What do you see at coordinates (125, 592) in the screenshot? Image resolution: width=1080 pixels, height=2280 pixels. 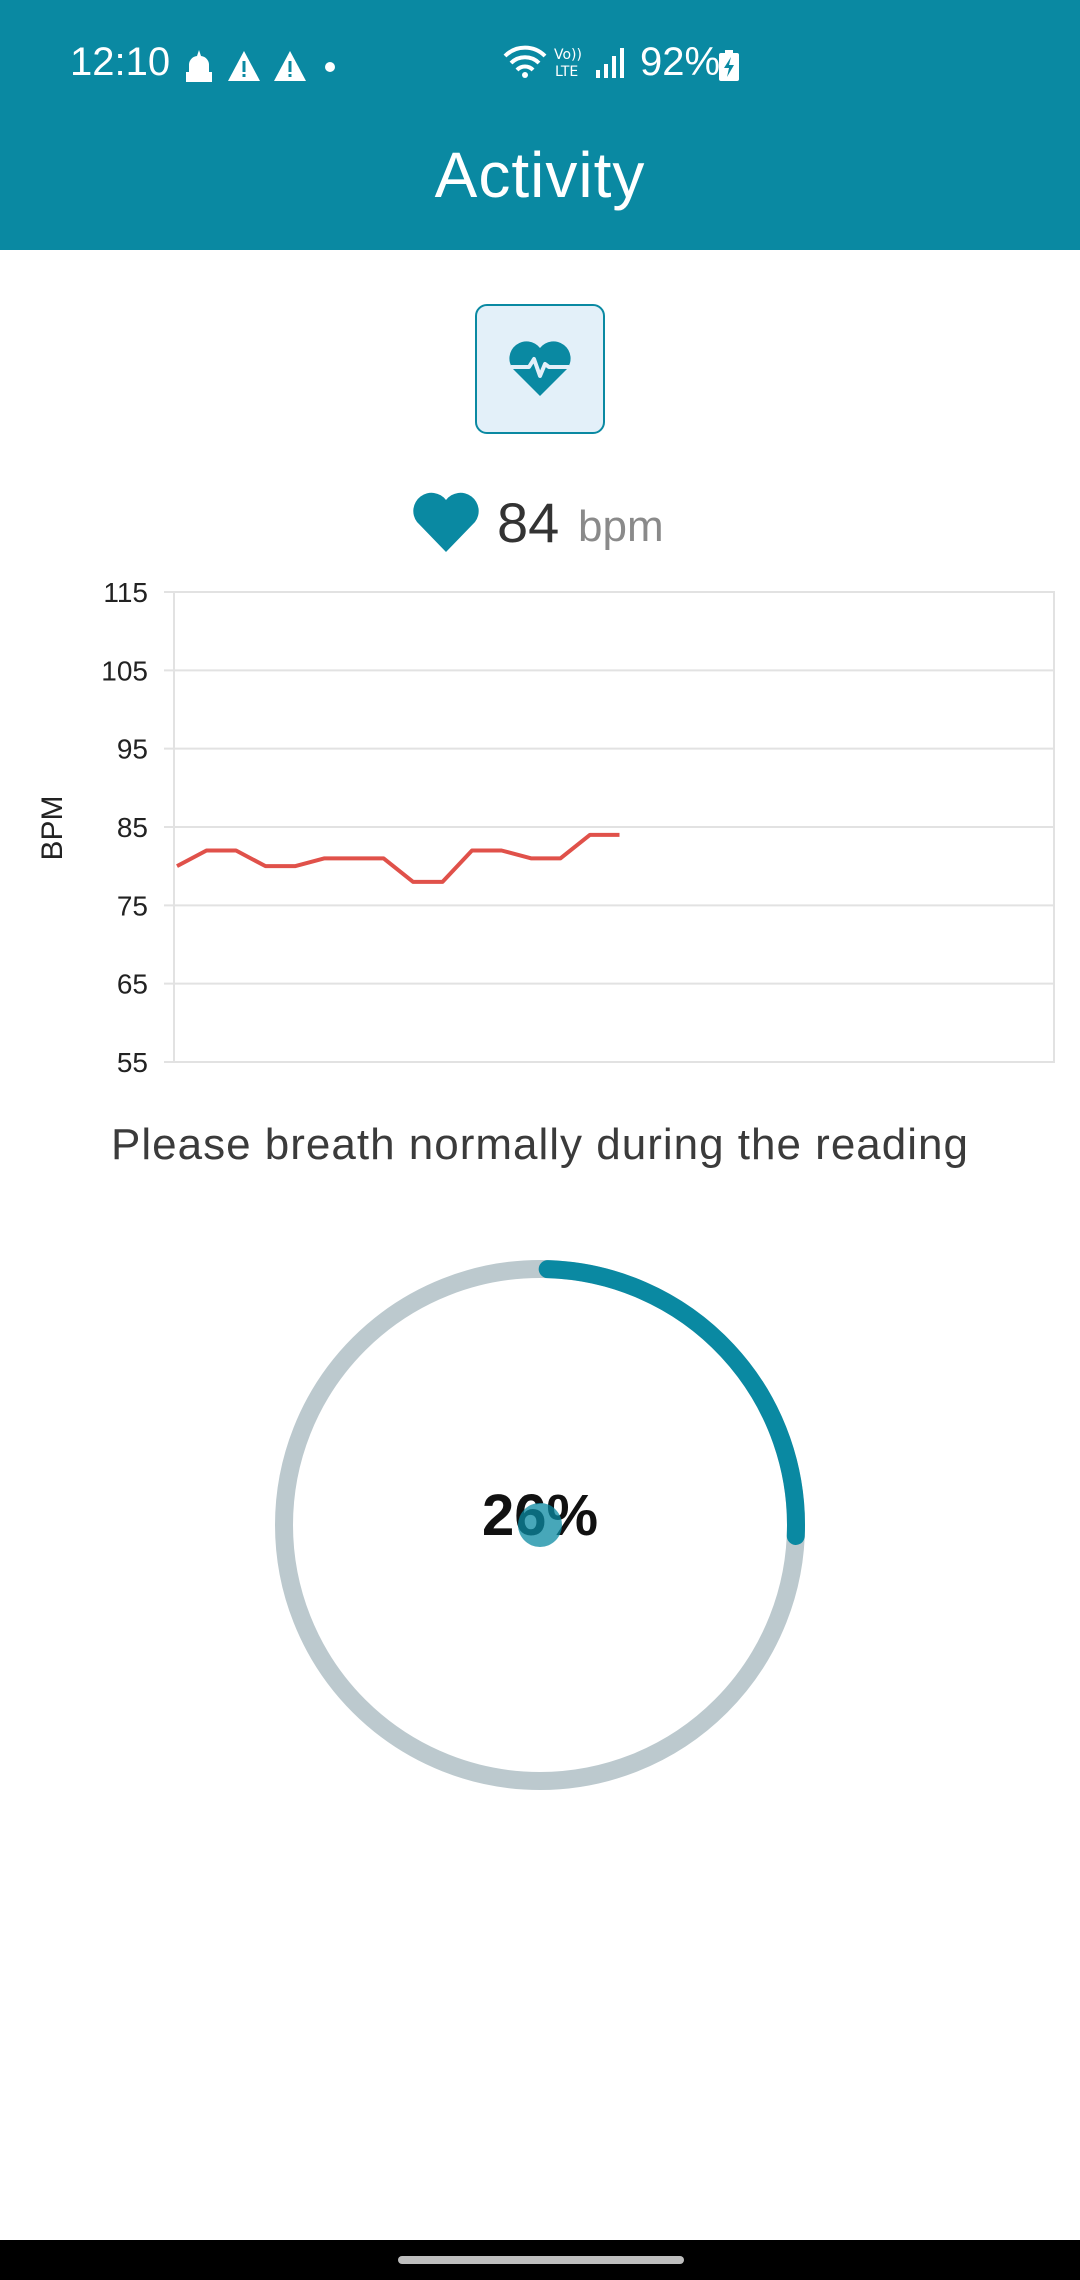 I see `y-tick-label: 115` at bounding box center [125, 592].